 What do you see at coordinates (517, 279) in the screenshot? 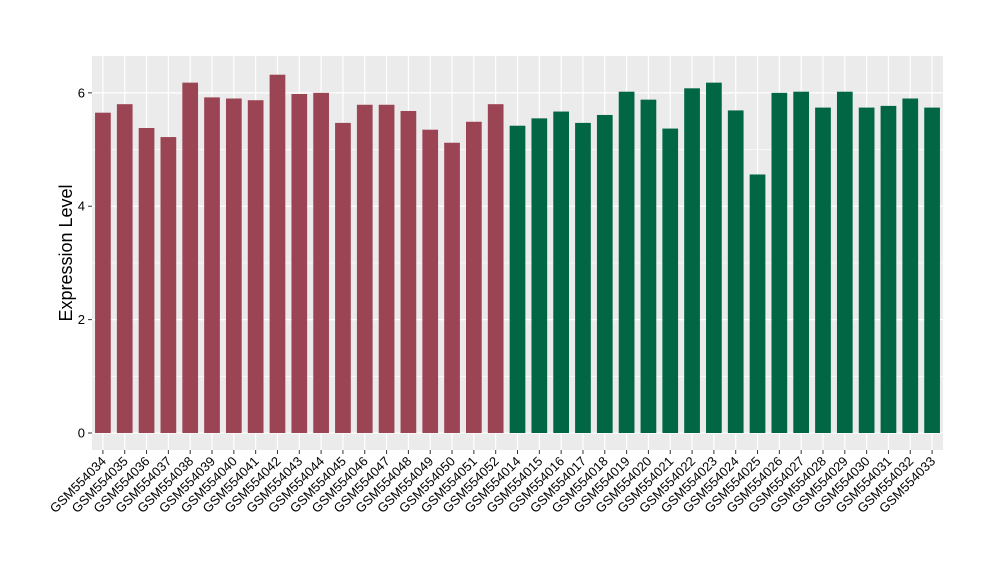
I see `bar-GSM554014` at bounding box center [517, 279].